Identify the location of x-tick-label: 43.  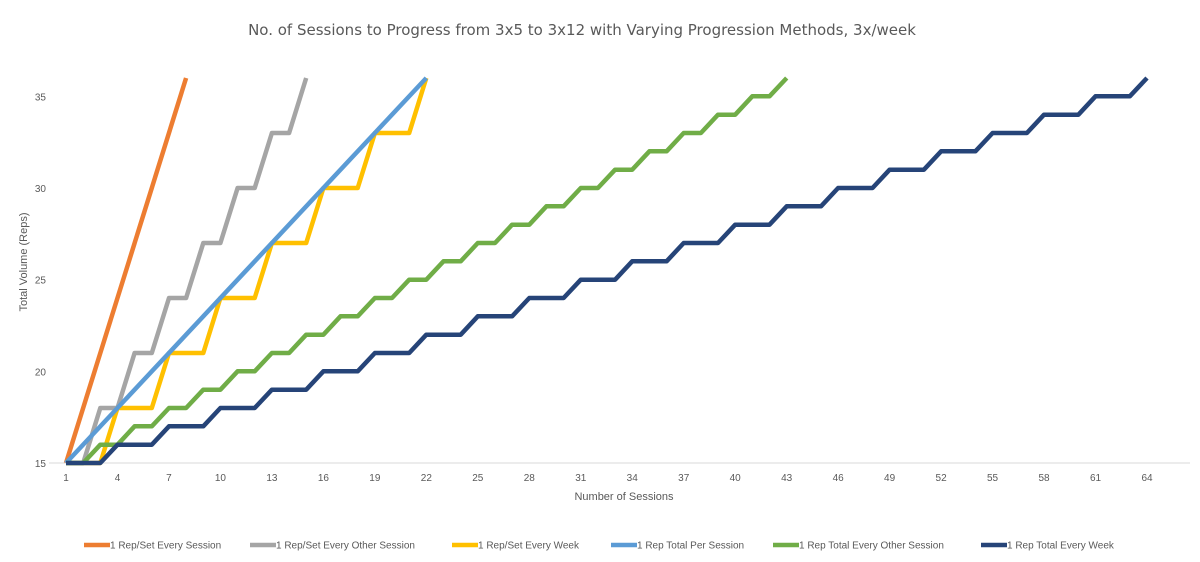
(787, 478).